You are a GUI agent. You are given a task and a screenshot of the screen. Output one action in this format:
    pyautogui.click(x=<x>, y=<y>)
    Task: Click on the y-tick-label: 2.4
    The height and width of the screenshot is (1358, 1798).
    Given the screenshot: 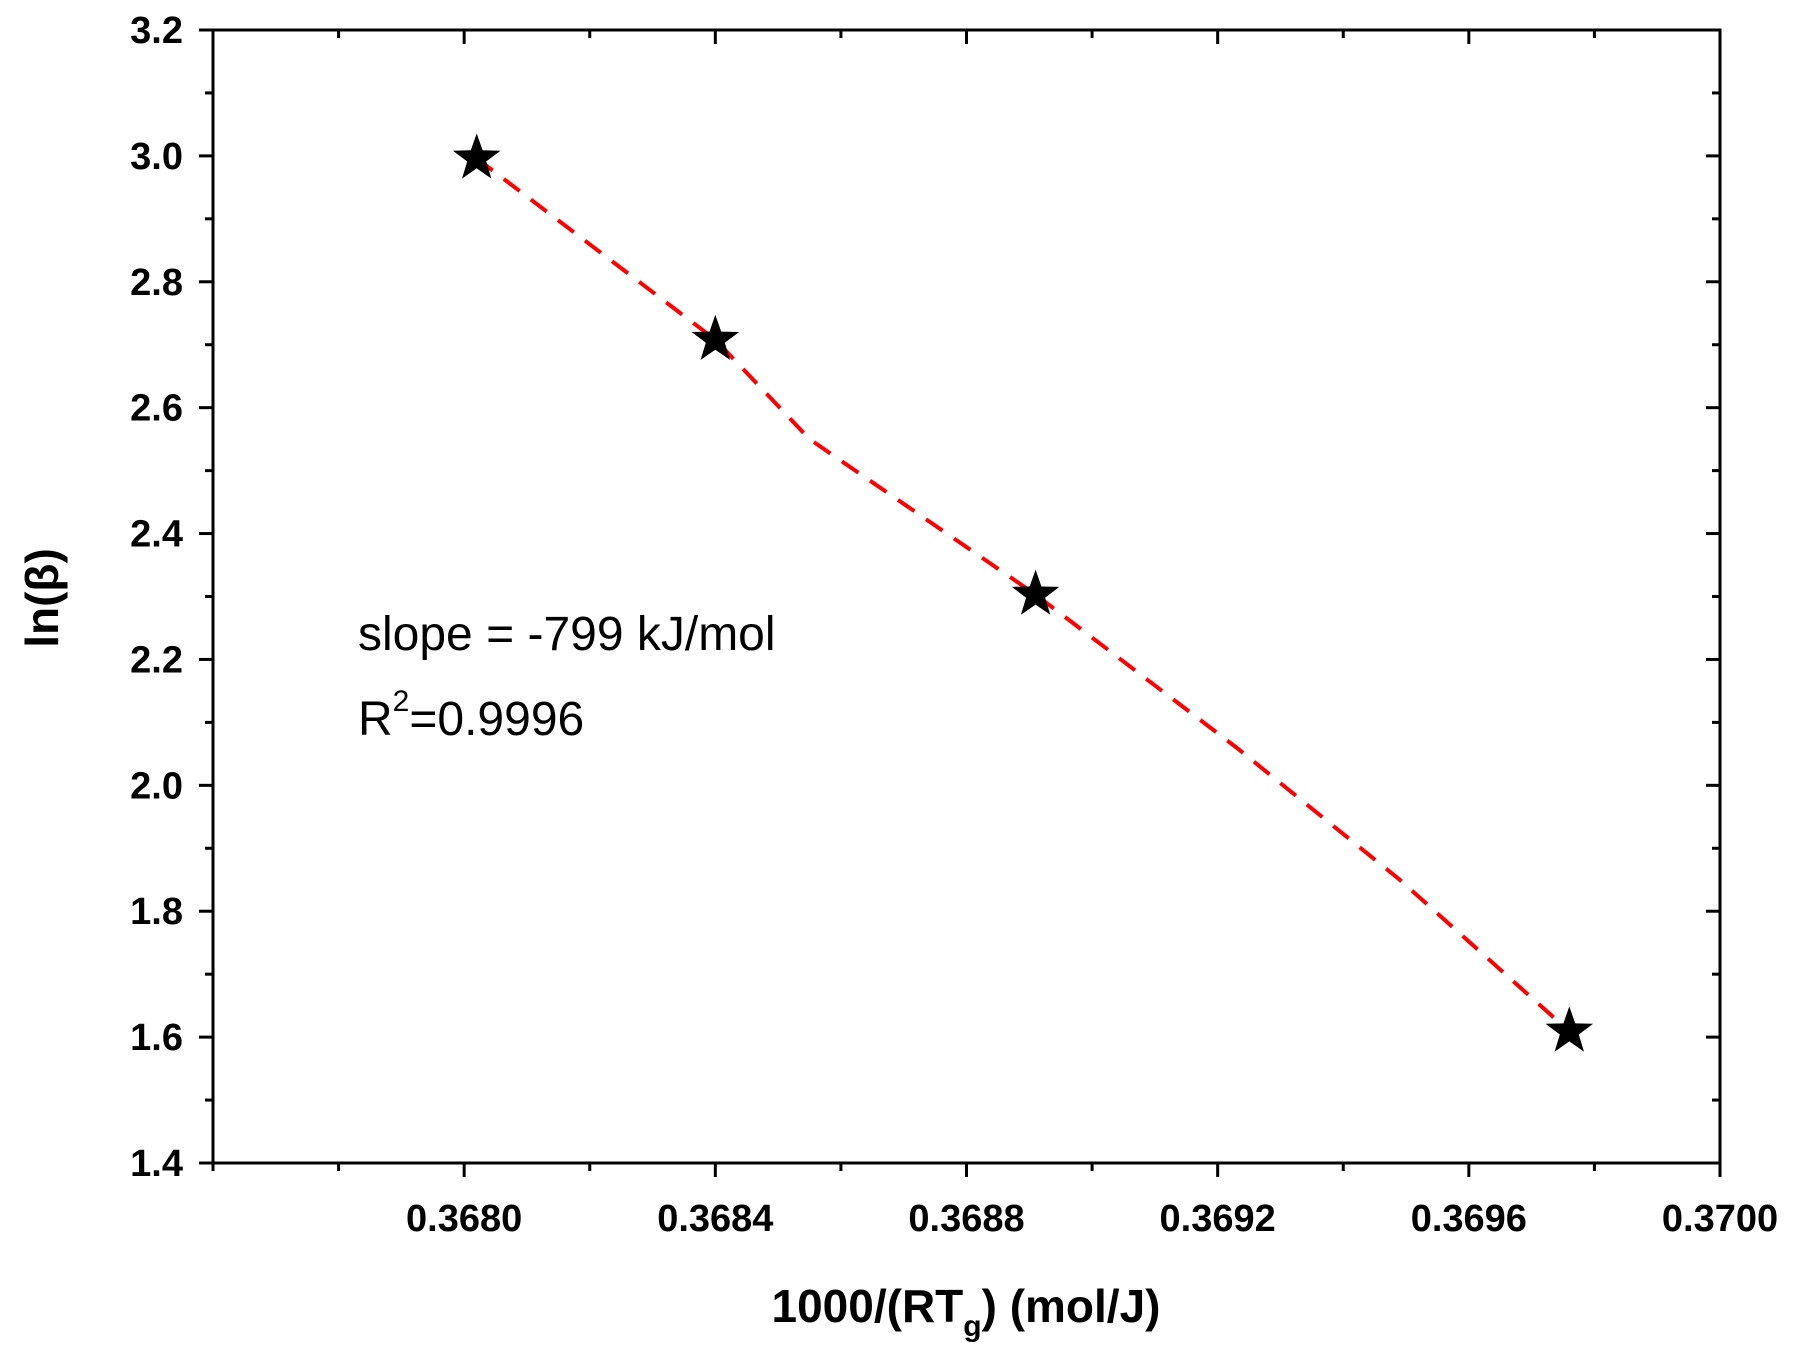 What is the action you would take?
    pyautogui.click(x=156, y=535)
    